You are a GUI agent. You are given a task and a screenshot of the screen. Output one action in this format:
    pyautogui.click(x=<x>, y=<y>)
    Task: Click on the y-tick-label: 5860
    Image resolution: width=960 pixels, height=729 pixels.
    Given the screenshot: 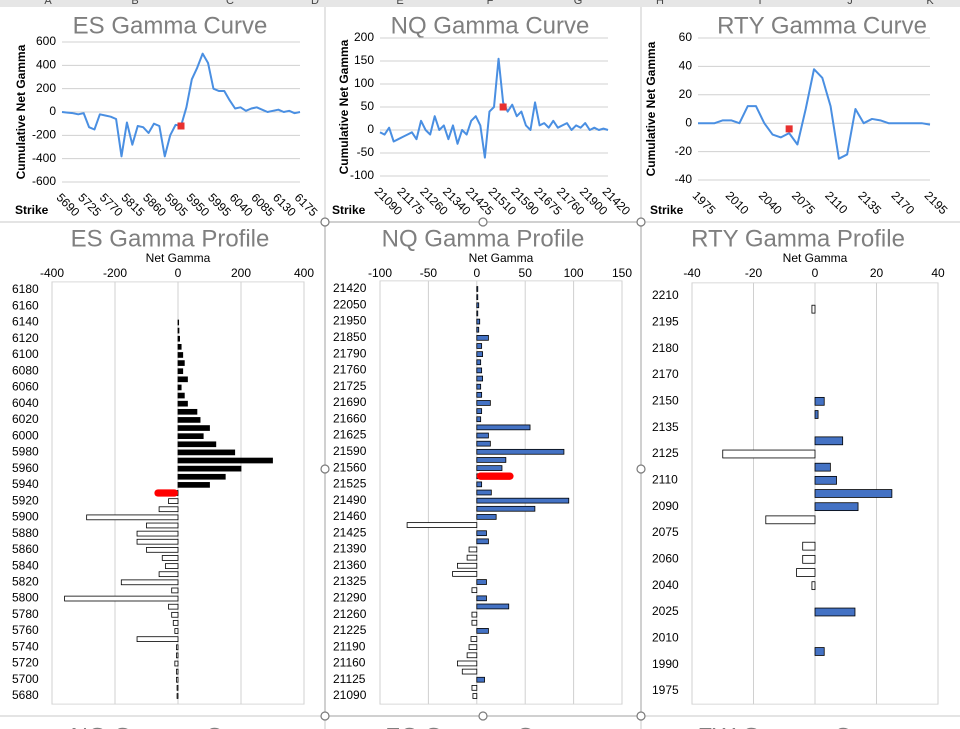 What is the action you would take?
    pyautogui.click(x=25, y=549)
    